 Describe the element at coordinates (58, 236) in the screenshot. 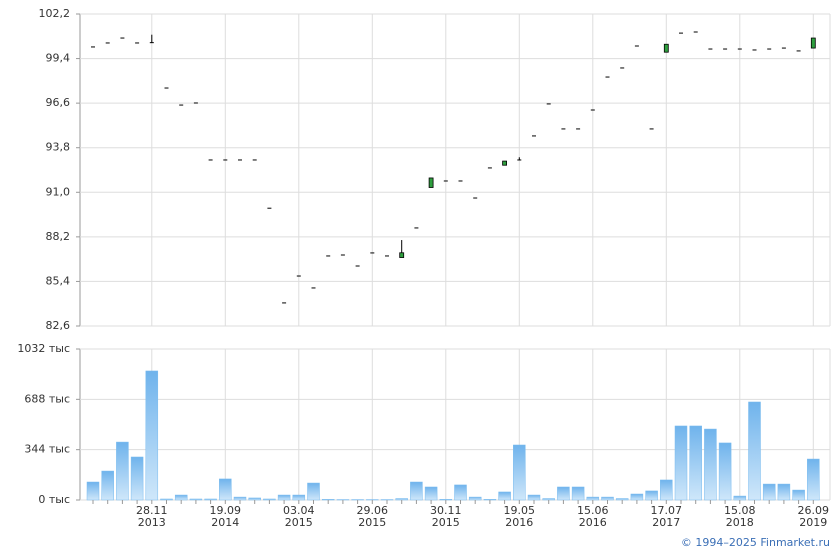

I see `y-tick-label: 88,2` at that location.